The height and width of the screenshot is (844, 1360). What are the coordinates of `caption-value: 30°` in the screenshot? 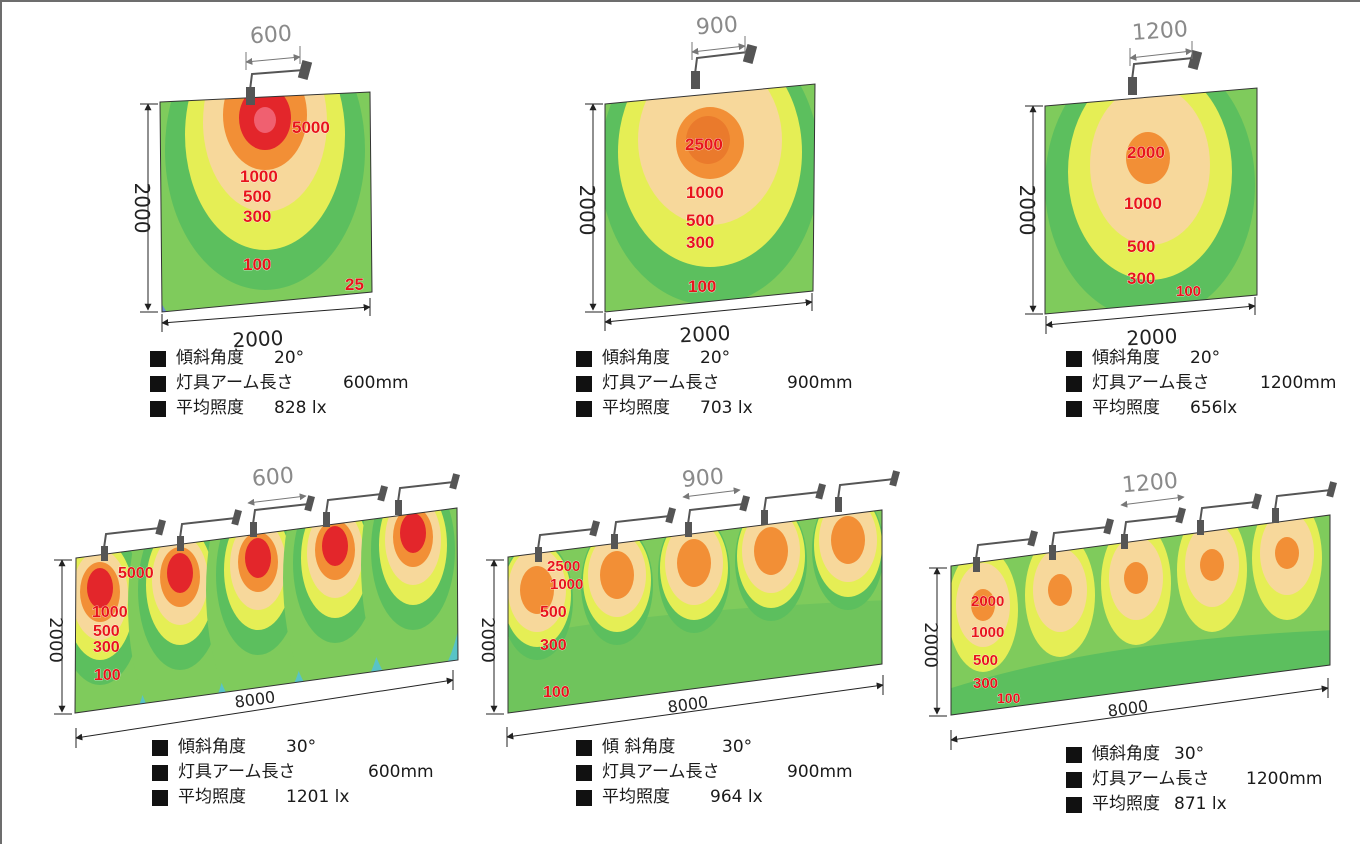 It's located at (737, 747).